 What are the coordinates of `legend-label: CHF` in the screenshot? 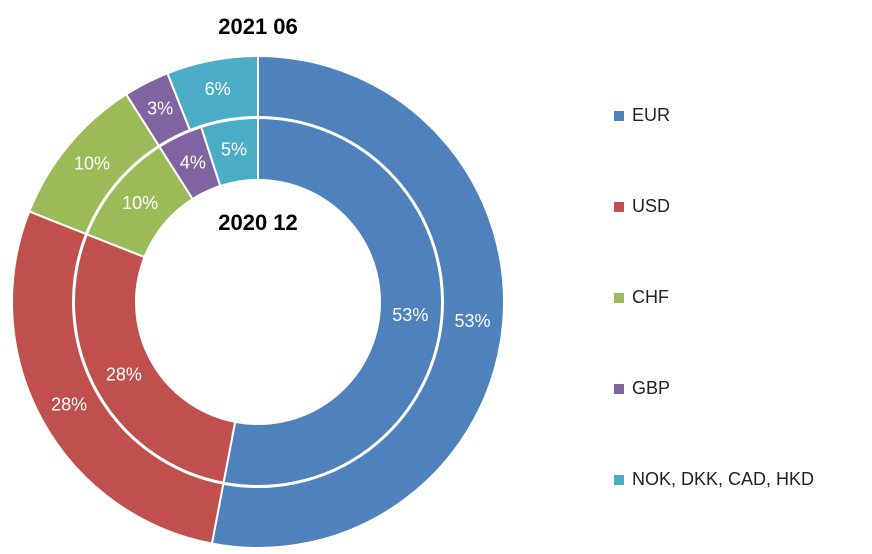 It's located at (650, 297).